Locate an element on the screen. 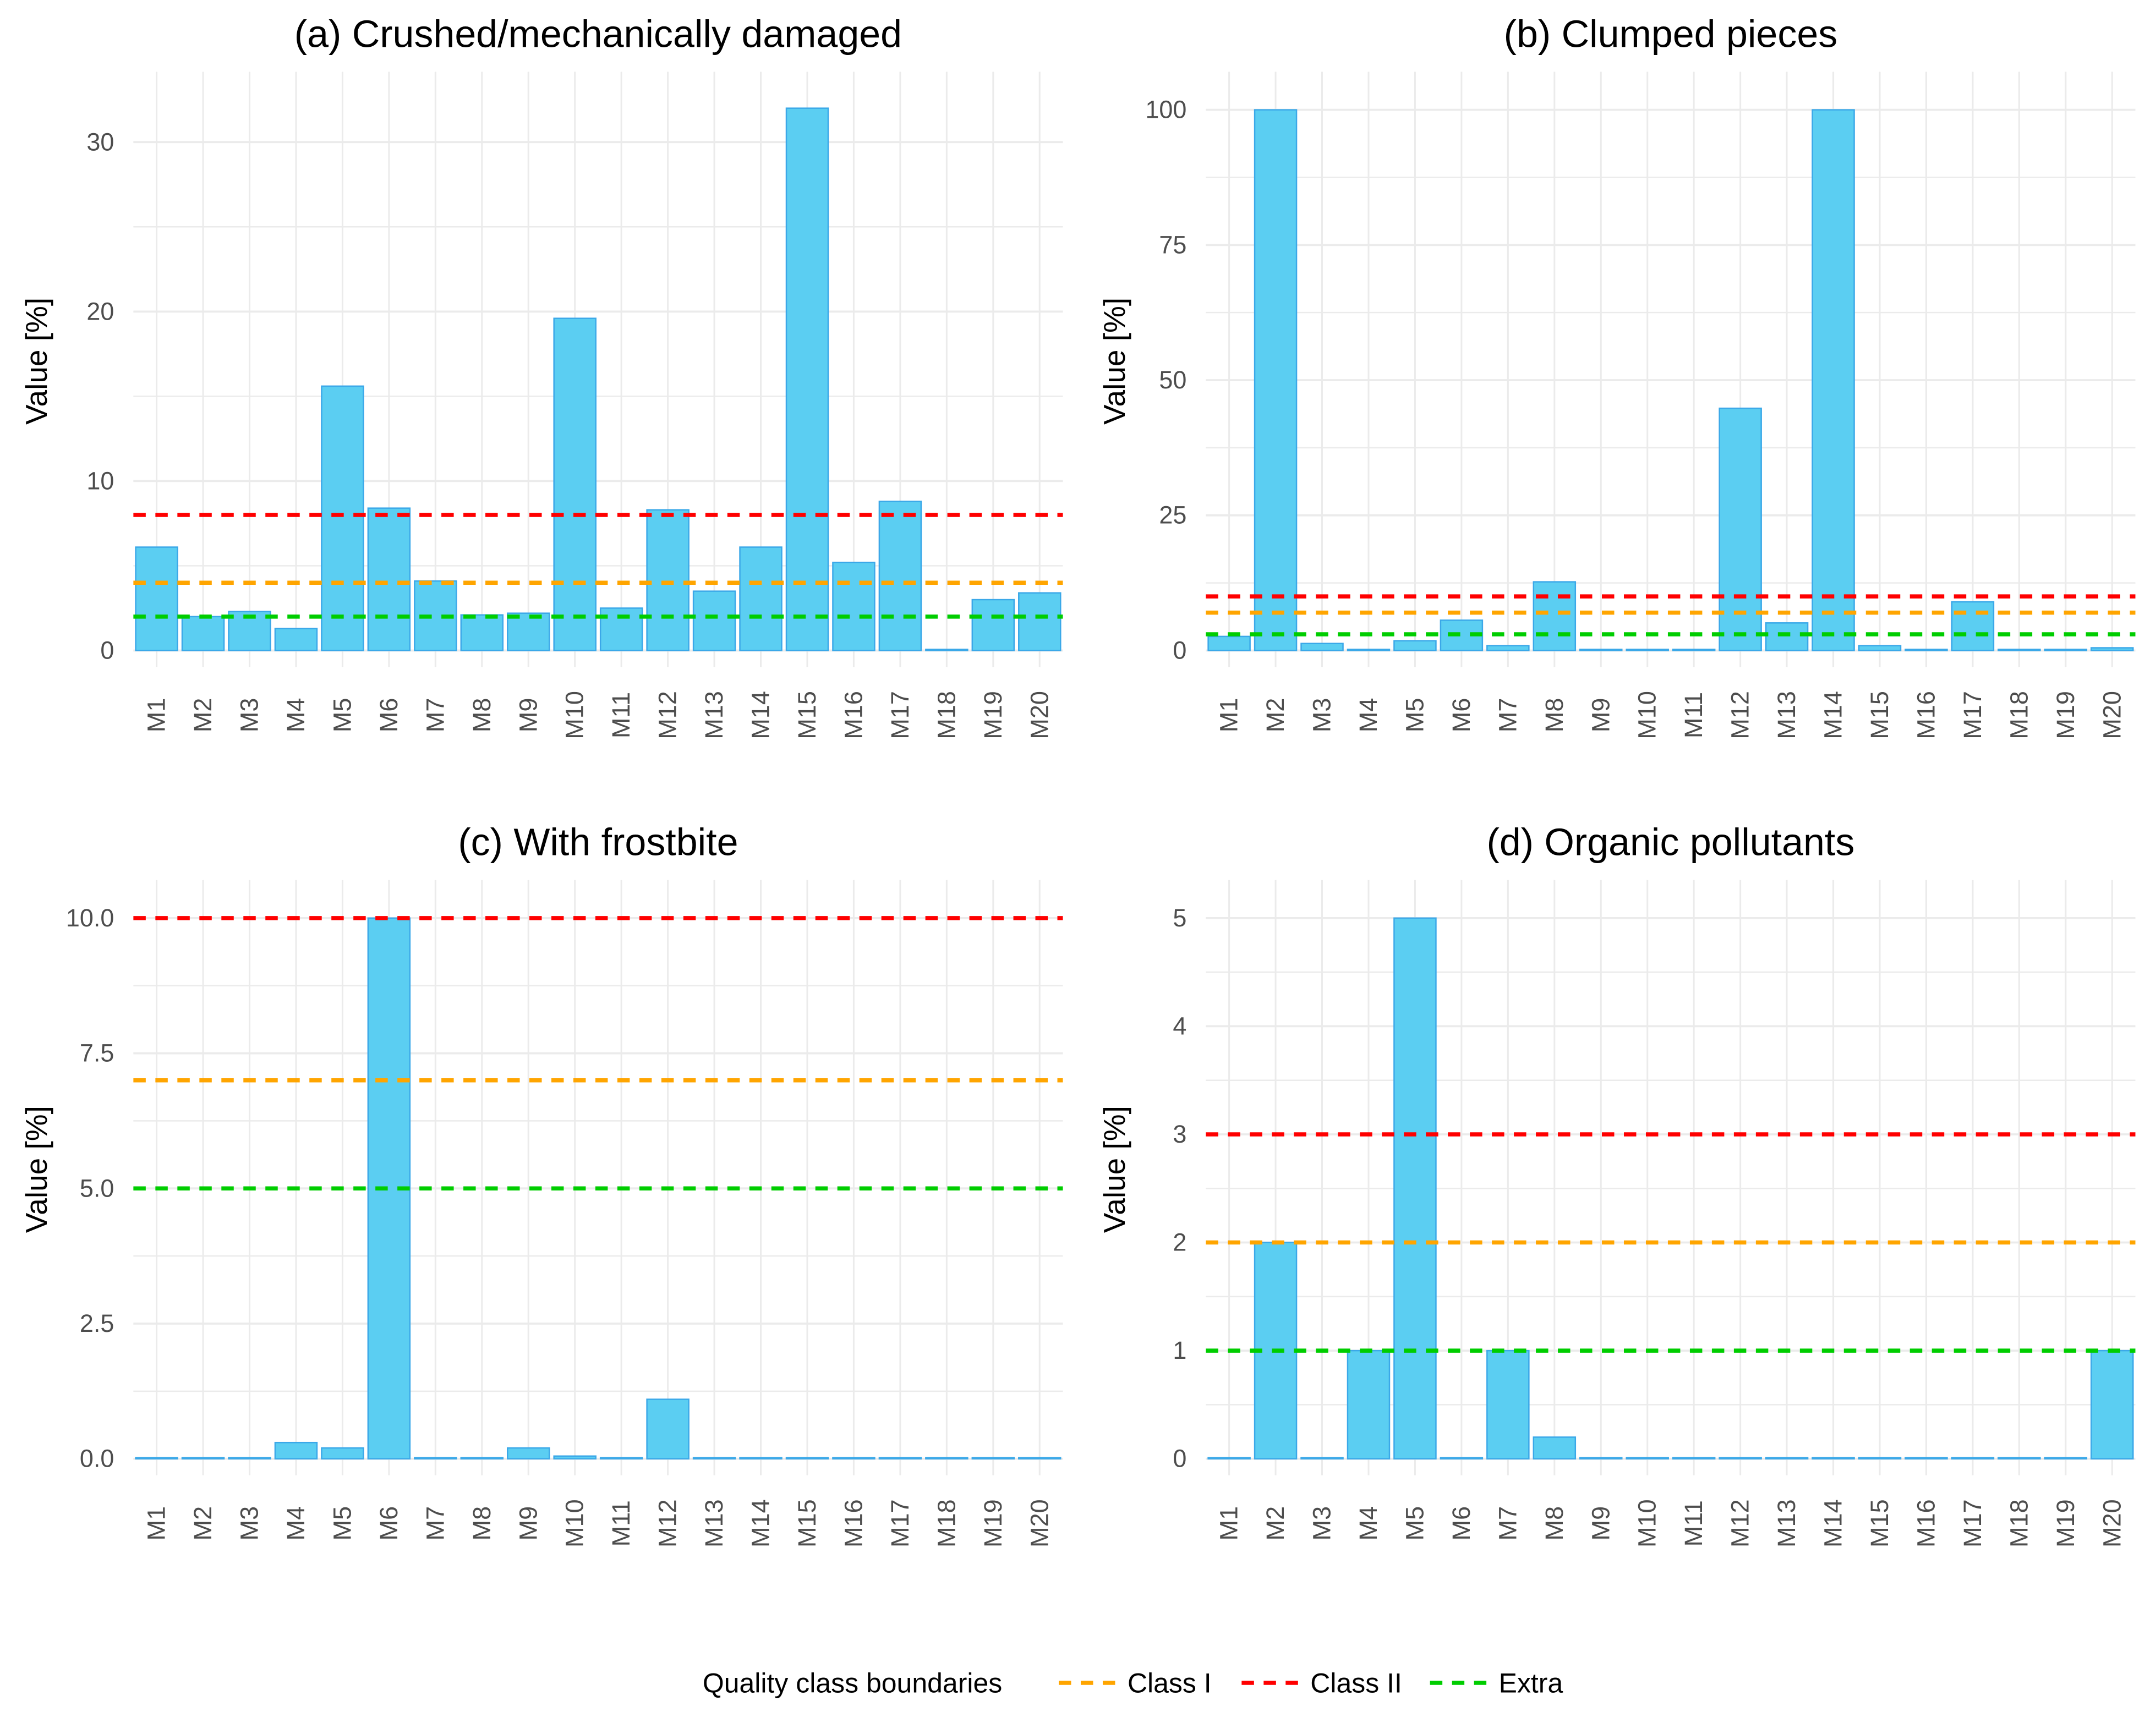  bar-m5 is located at coordinates (1415, 1188).